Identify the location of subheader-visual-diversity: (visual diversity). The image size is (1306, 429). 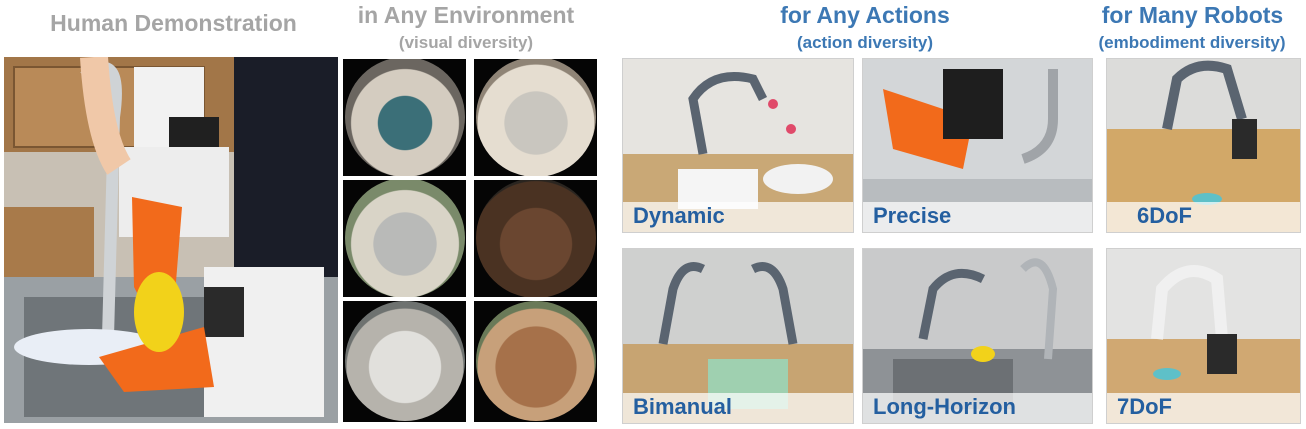
(466, 42).